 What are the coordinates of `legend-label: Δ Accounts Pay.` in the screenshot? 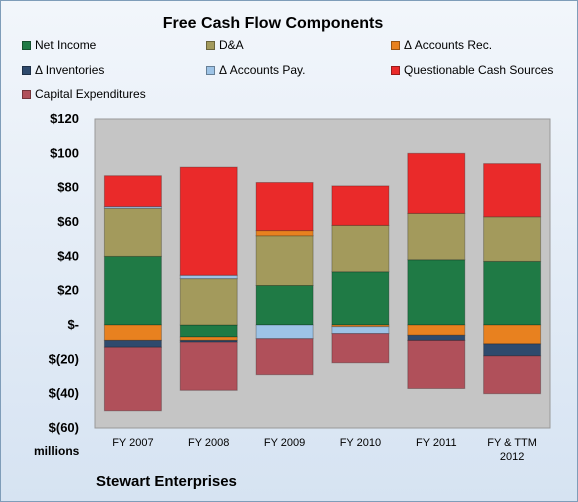 It's located at (262, 70).